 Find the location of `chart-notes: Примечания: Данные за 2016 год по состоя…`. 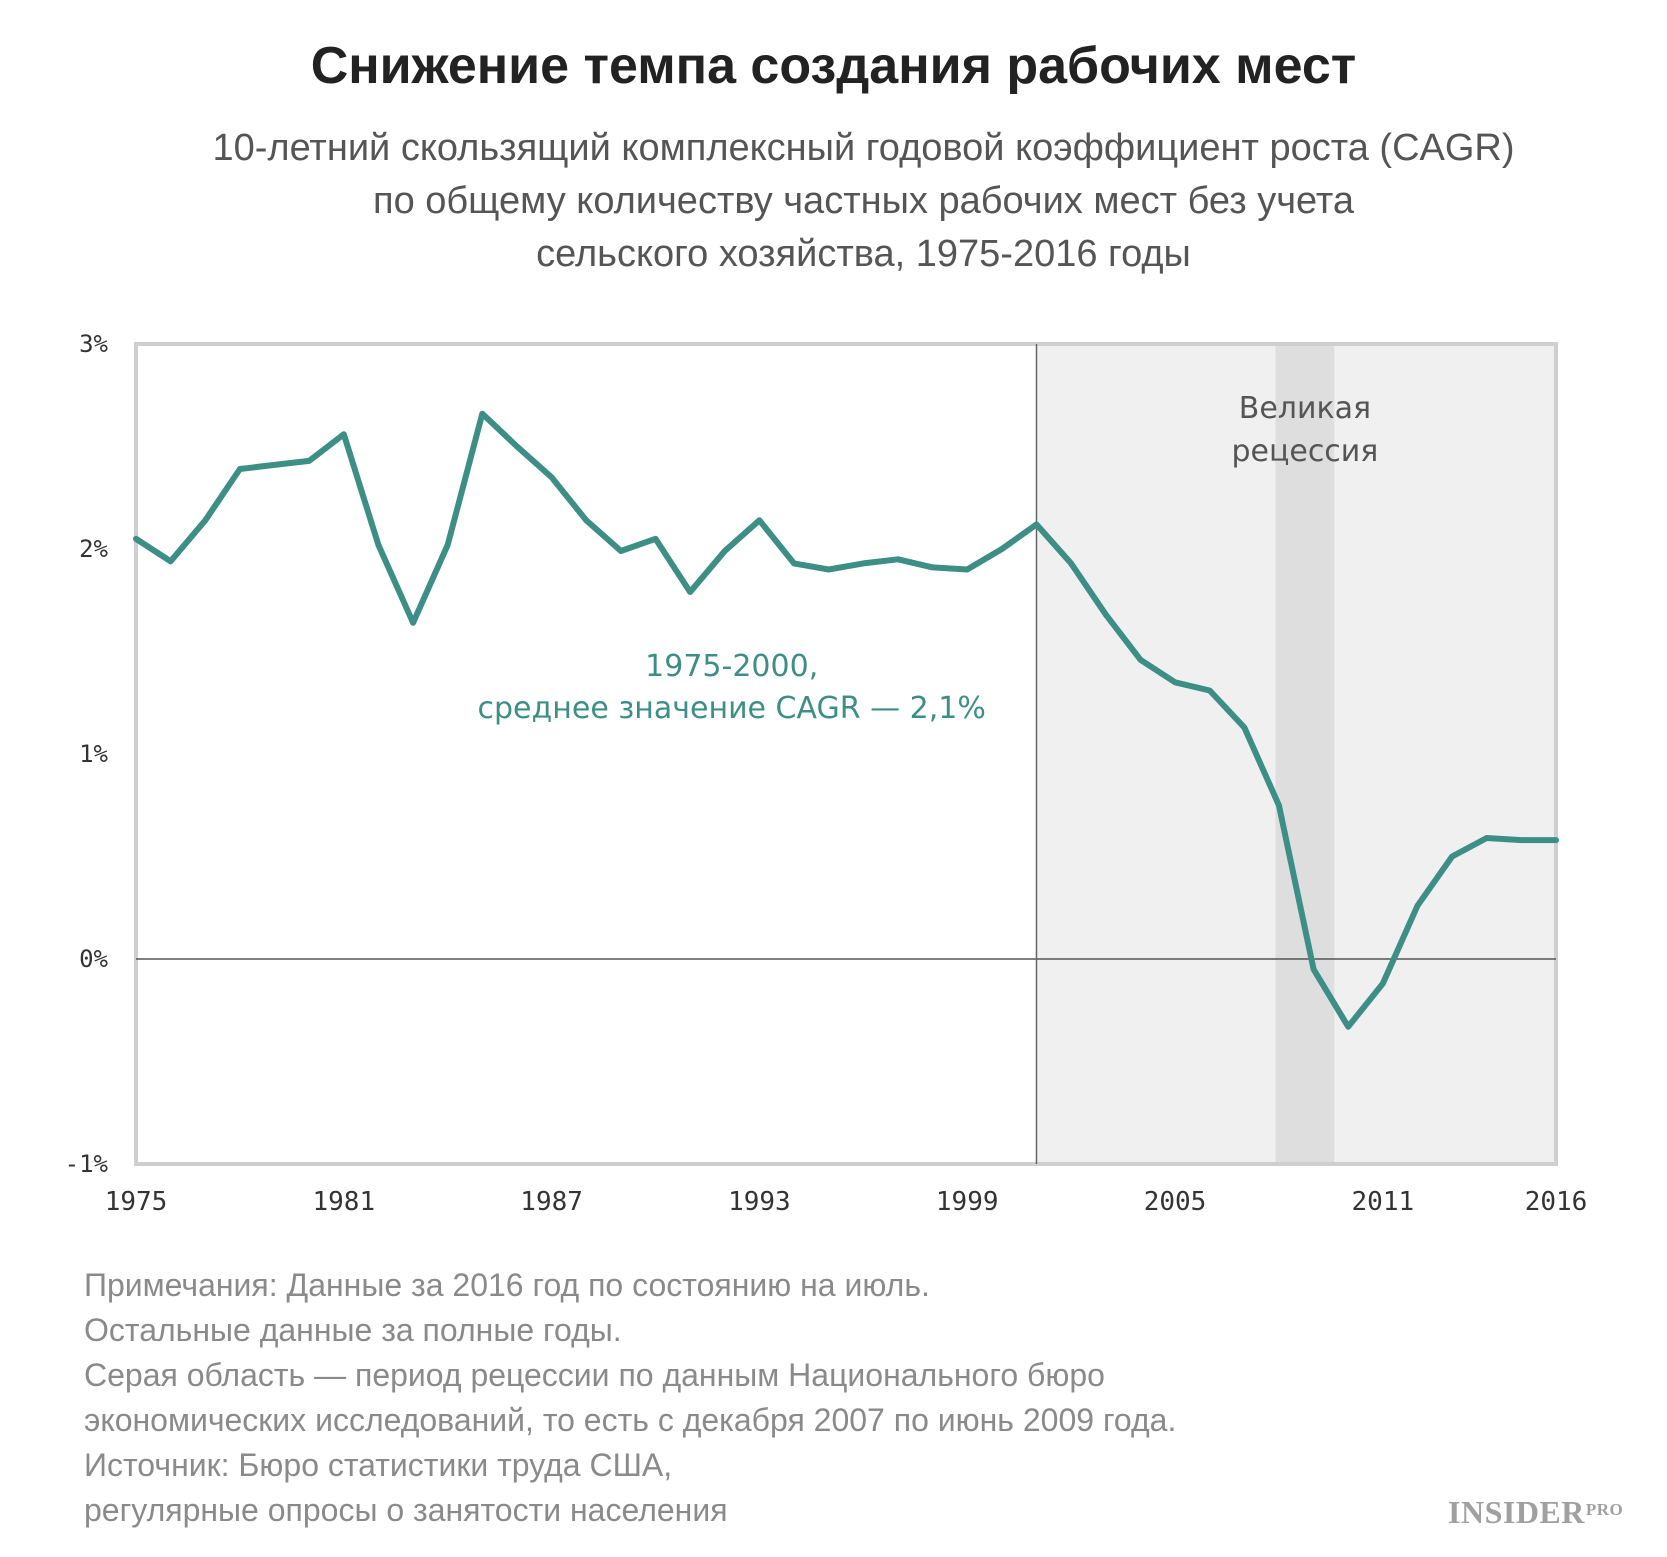

chart-notes: Примечания: Данные за 2016 год по состоя… is located at coordinates (630, 1398).